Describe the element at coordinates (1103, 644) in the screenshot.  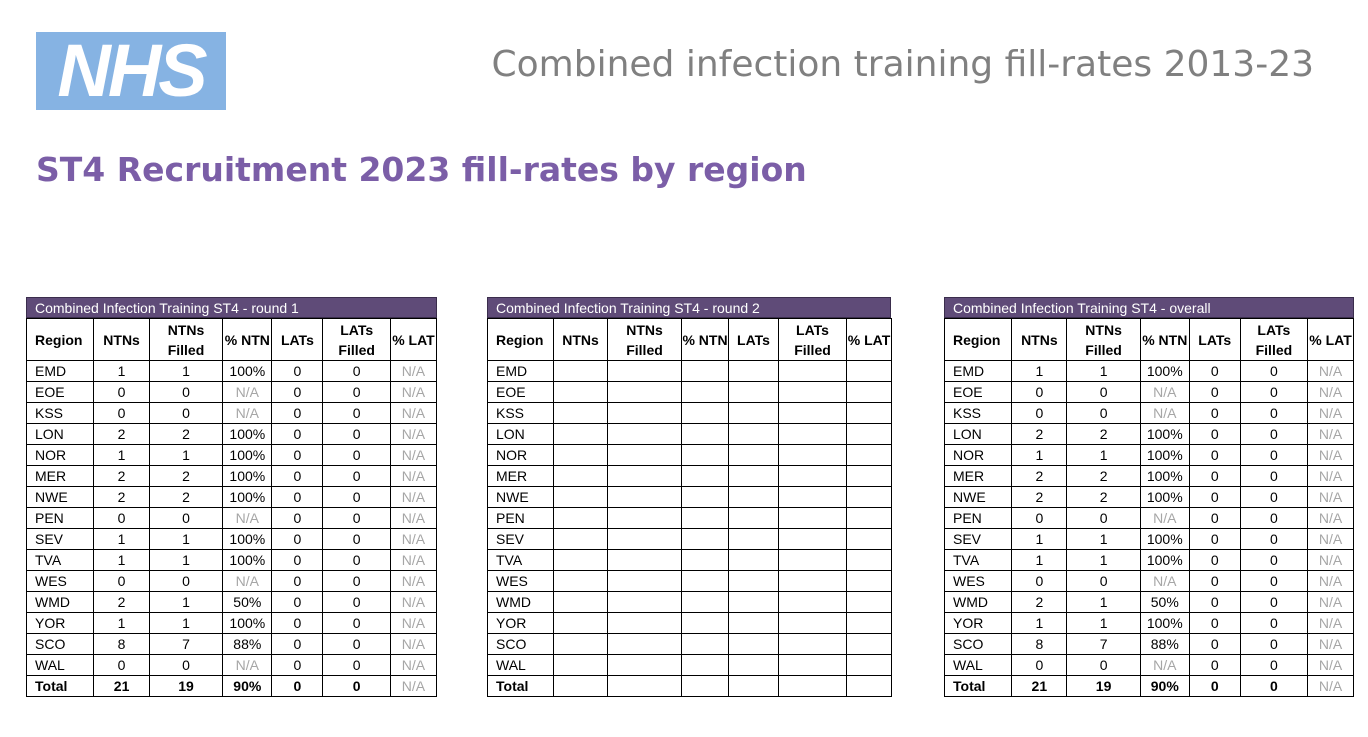
I see `table-cell: 7` at that location.